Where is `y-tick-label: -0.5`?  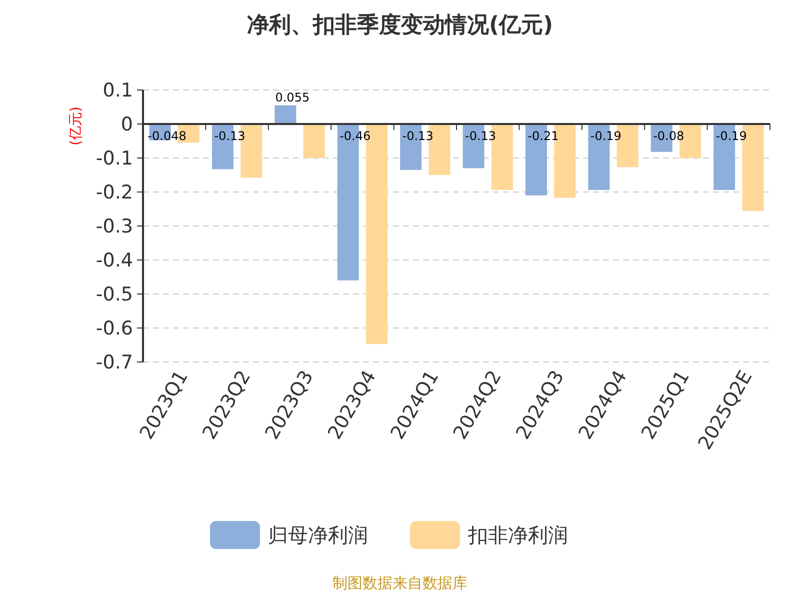
y-tick-label: -0.5 is located at coordinates (114, 295).